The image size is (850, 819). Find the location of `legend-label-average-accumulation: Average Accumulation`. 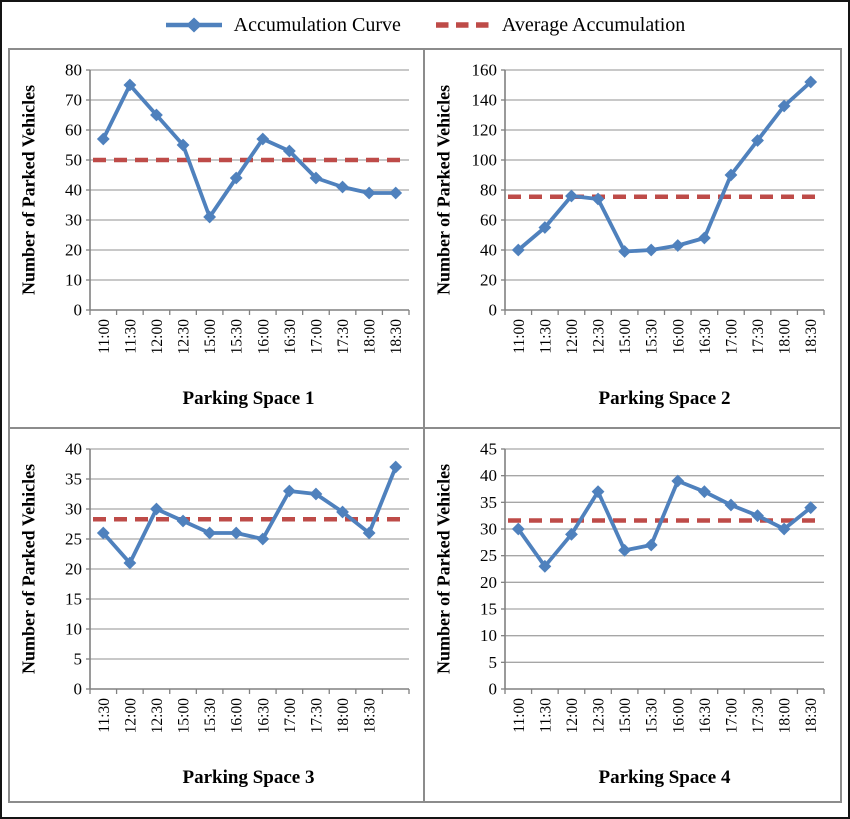

legend-label-average-accumulation: Average Accumulation is located at coordinates (593, 25).